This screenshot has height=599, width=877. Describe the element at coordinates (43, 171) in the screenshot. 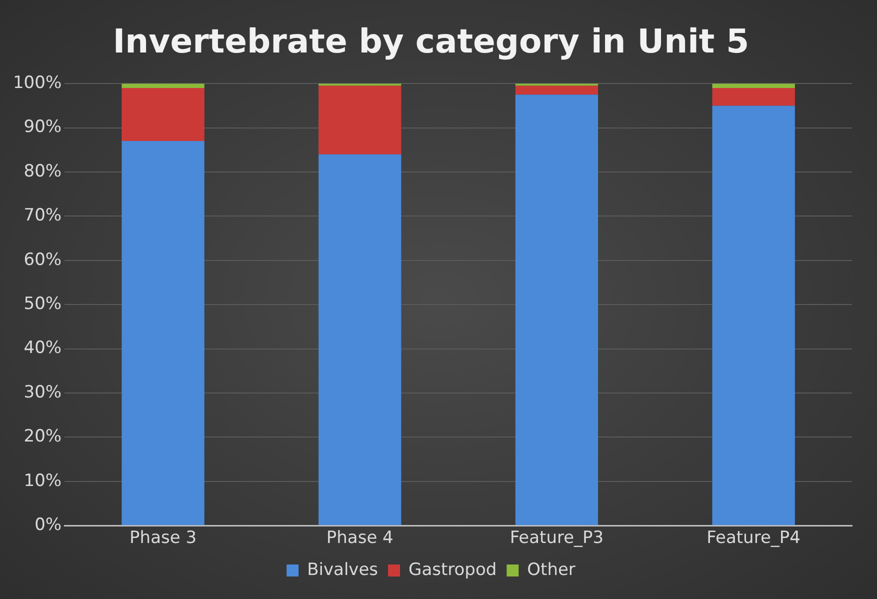

I see `y-tick-label: 80%` at that location.